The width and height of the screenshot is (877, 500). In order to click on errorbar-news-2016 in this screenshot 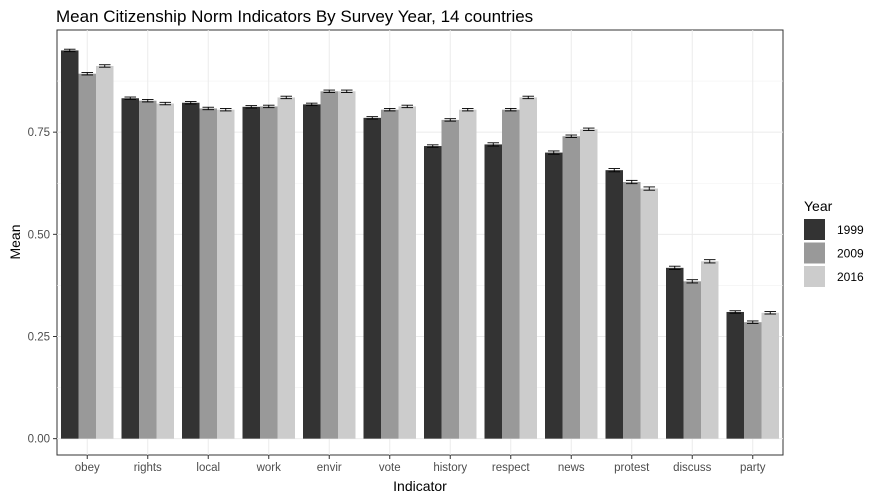, I will do `click(588, 129)`.